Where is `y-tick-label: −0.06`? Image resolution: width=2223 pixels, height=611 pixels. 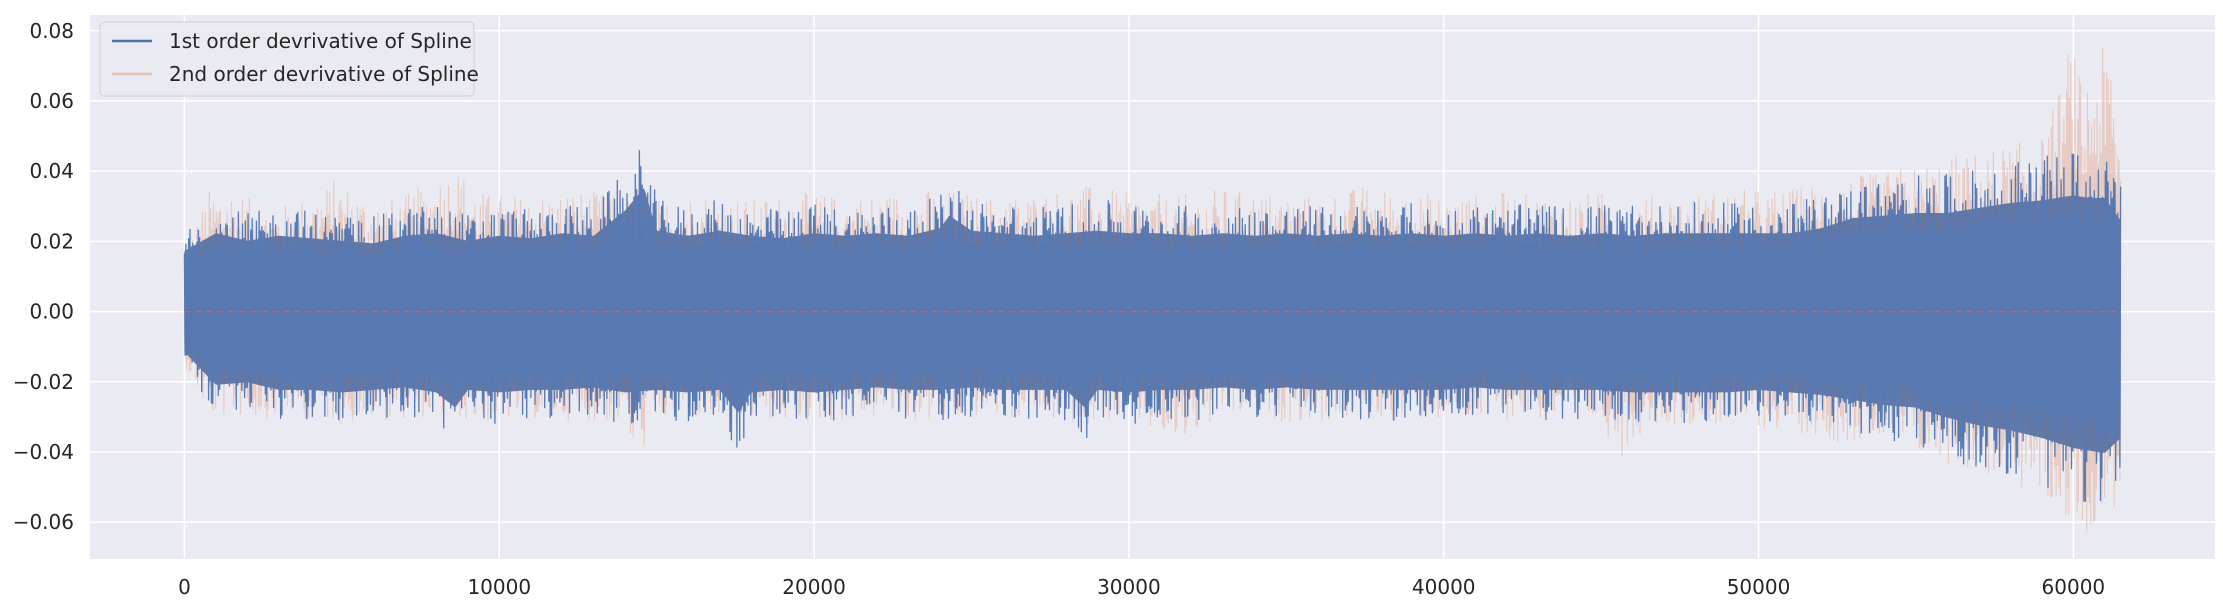
y-tick-label: −0.06 is located at coordinates (43, 522).